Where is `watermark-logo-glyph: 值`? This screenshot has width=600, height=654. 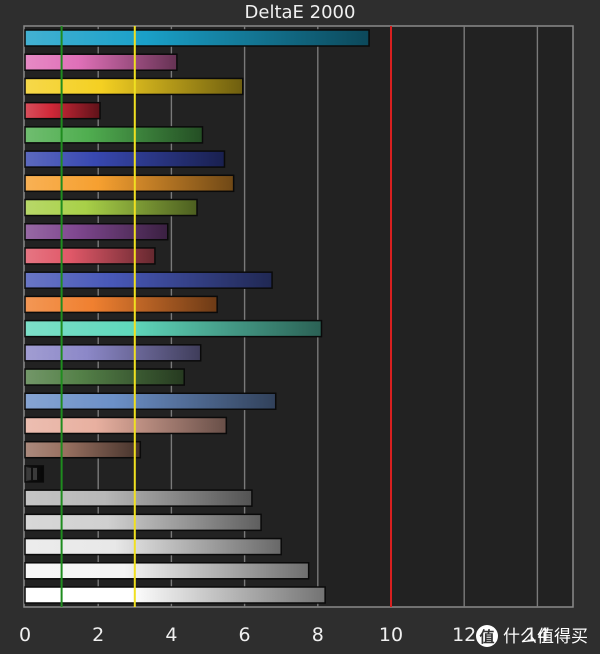 watermark-logo-glyph: 值 is located at coordinates (486, 637).